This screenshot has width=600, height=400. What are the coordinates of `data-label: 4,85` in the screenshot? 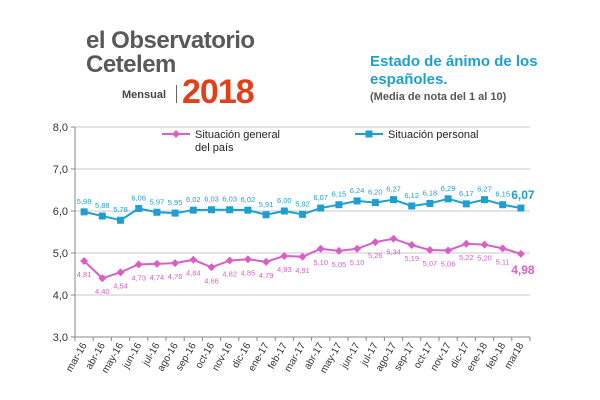 It's located at (248, 272).